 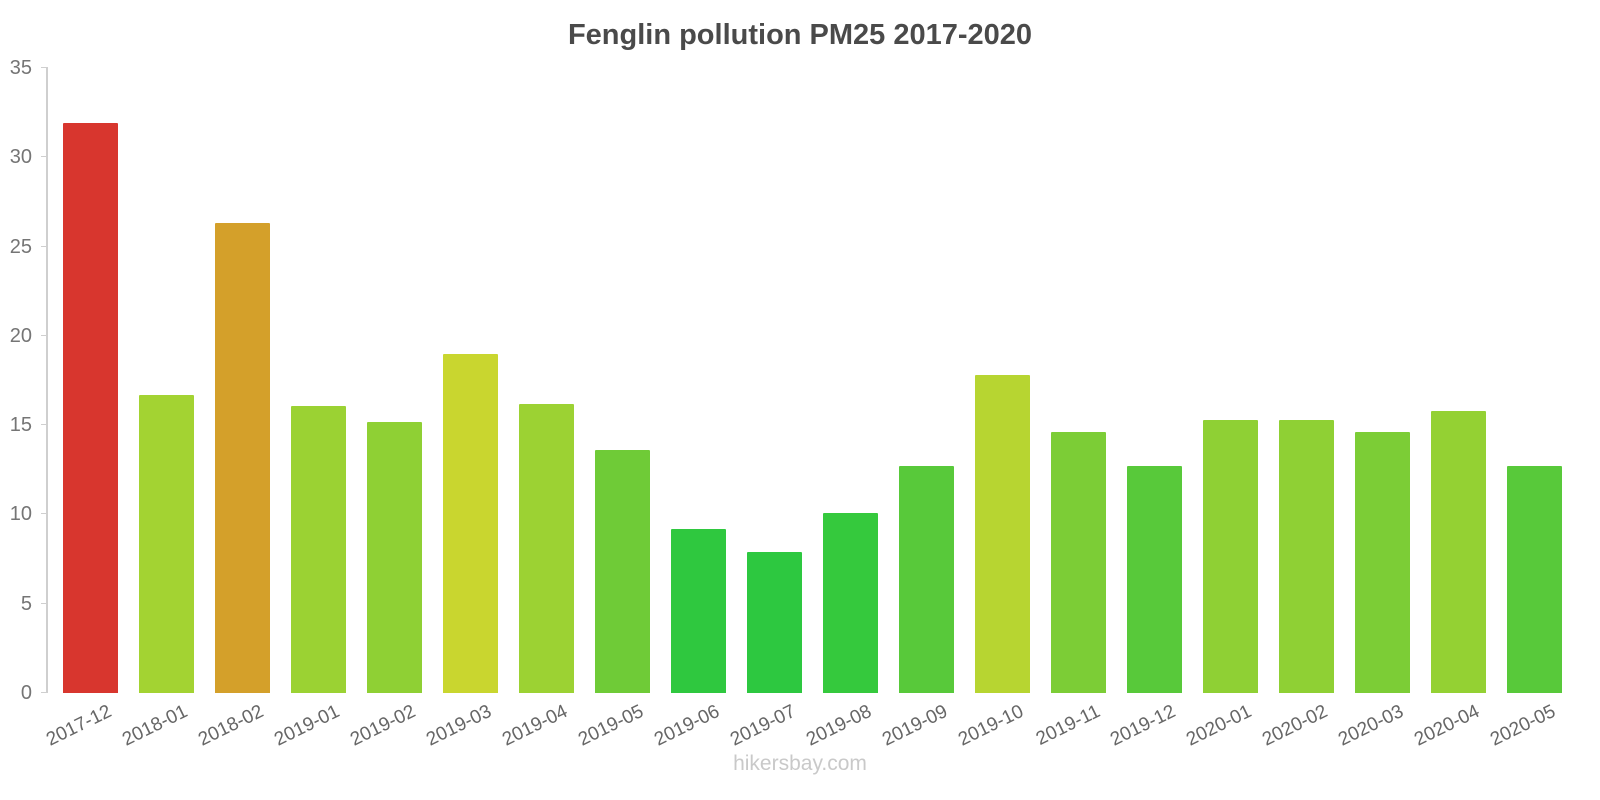 What do you see at coordinates (800, 35) in the screenshot?
I see `chart-title: Fenglin pollution PM25 2017-2020` at bounding box center [800, 35].